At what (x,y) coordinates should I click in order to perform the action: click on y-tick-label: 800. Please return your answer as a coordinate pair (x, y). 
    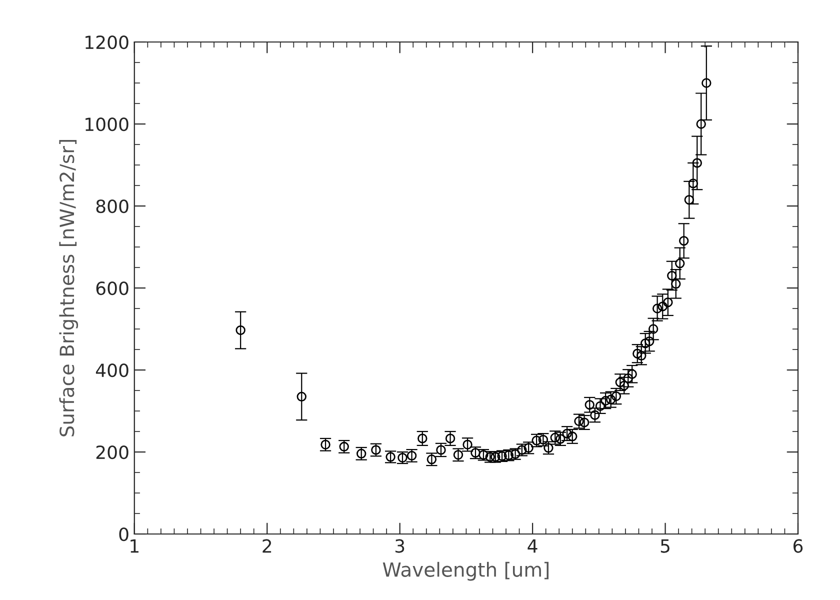
    Looking at the image, I should click on (112, 206).